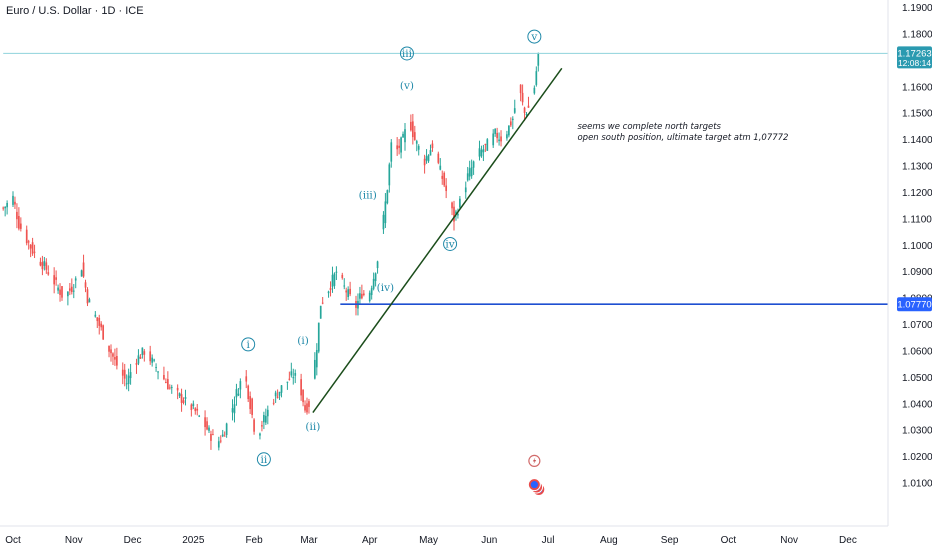 Image resolution: width=932 pixels, height=550 pixels. Describe the element at coordinates (534, 461) in the screenshot. I see `lightning-bolt` at that location.